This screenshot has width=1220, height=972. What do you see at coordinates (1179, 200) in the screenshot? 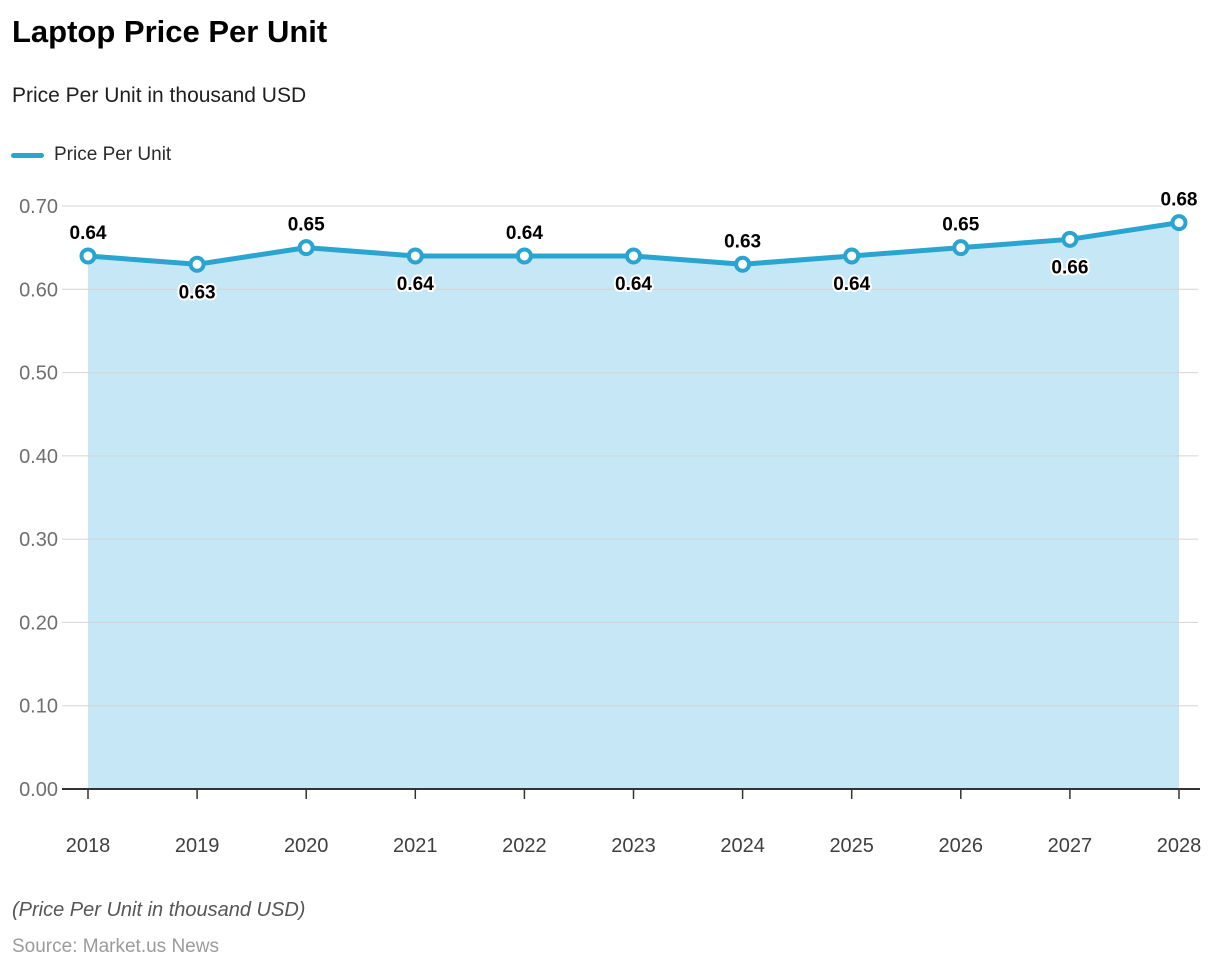
I see `data-point-label: 0.68` at bounding box center [1179, 200].